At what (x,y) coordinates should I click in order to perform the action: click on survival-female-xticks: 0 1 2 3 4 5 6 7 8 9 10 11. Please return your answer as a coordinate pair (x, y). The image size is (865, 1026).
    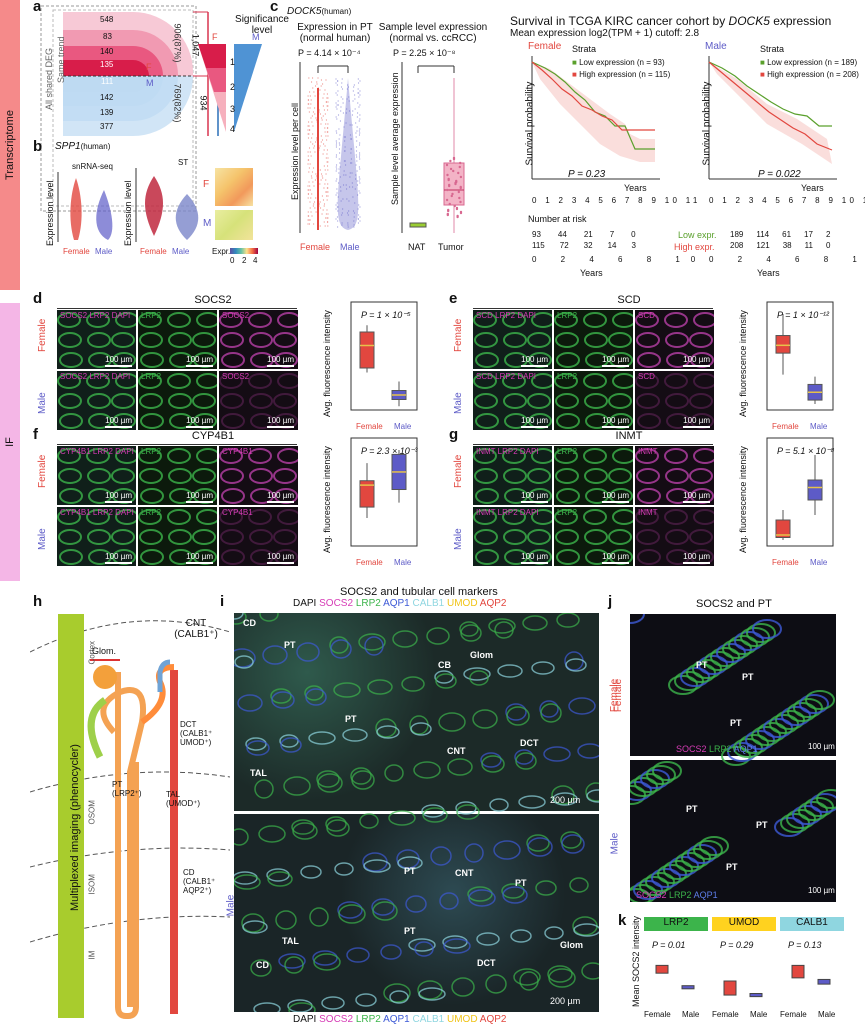
    Looking at the image, I should click on (616, 200).